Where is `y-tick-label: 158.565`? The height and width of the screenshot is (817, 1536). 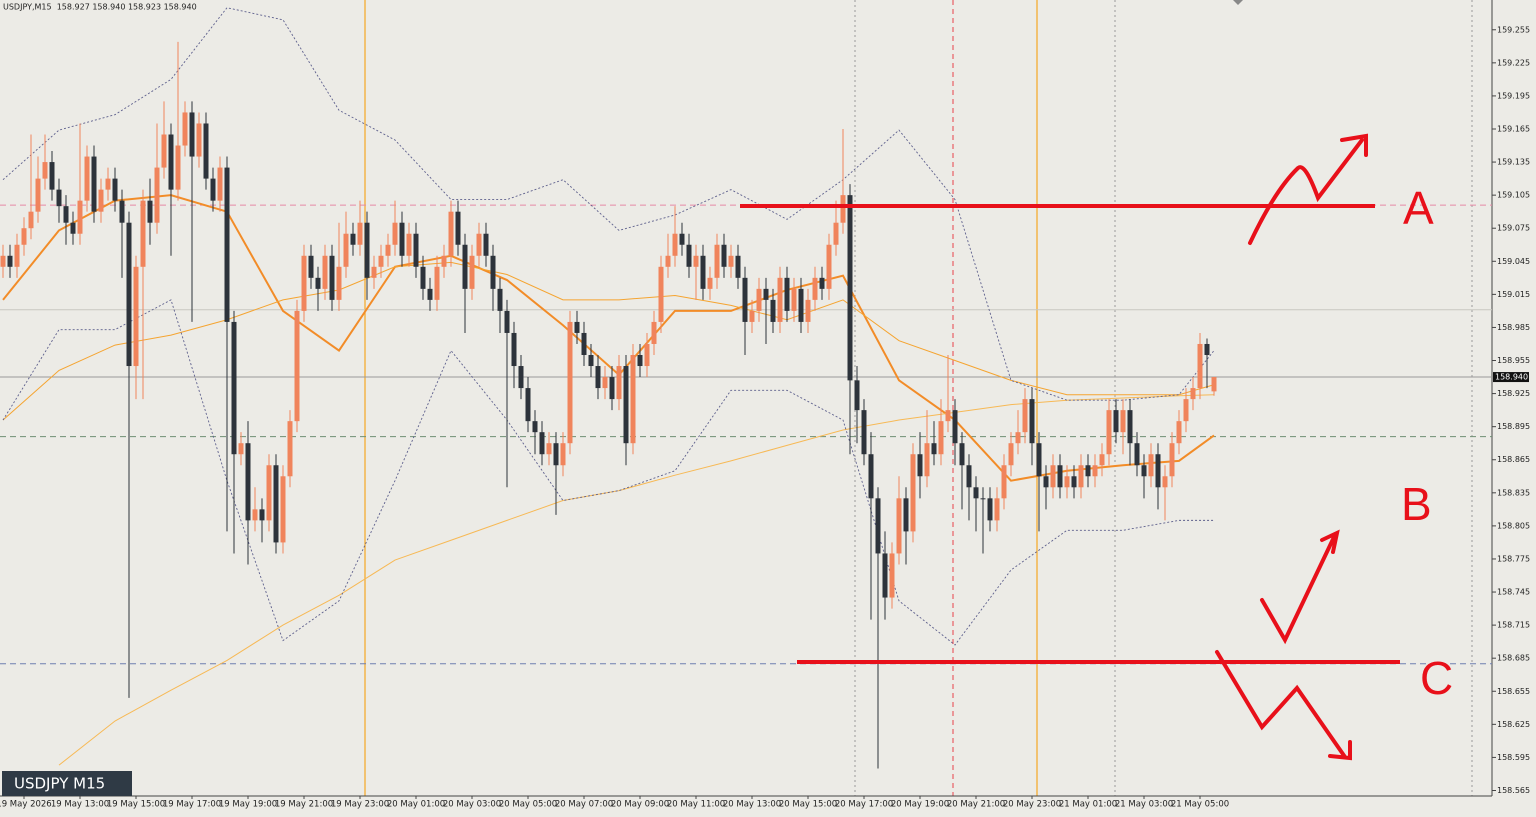 y-tick-label: 158.565 is located at coordinates (1513, 790).